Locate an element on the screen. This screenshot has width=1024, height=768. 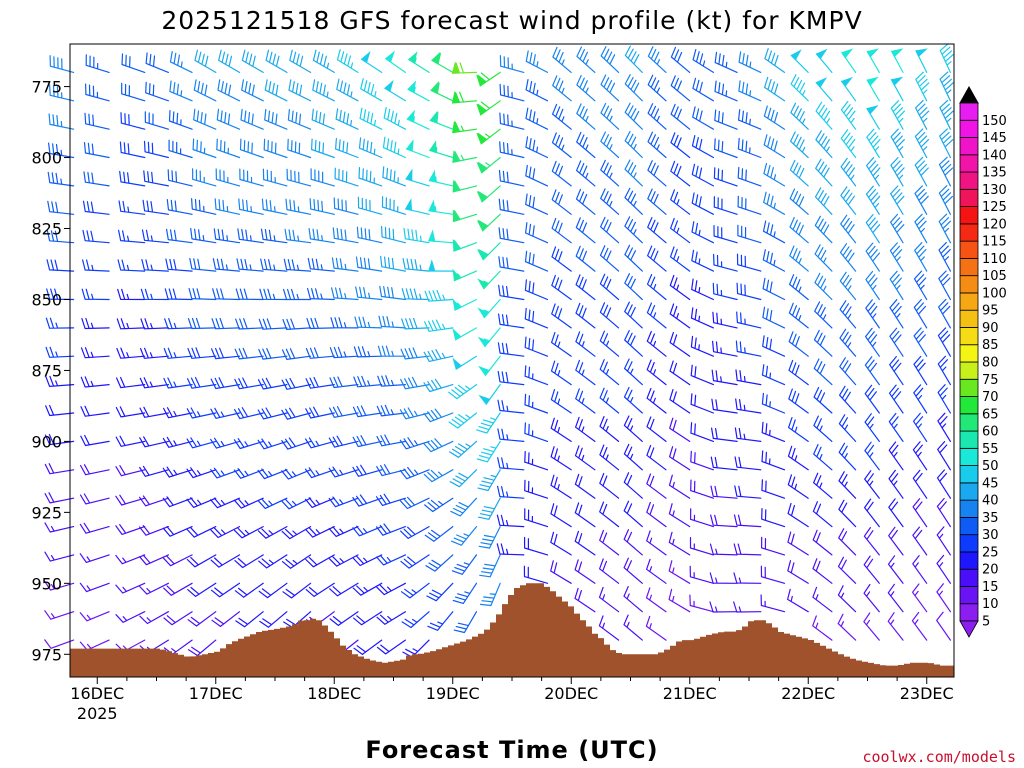
colorbar-label: 95 is located at coordinates (990, 311).